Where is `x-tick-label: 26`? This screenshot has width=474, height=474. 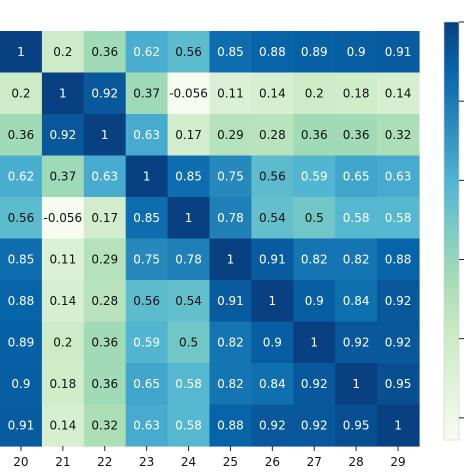 x-tick-label: 26 is located at coordinates (272, 462).